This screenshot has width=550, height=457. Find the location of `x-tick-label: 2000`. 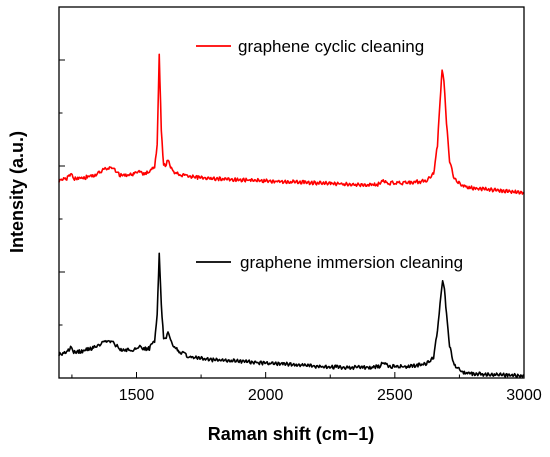

x-tick-label: 2000 is located at coordinates (266, 395).